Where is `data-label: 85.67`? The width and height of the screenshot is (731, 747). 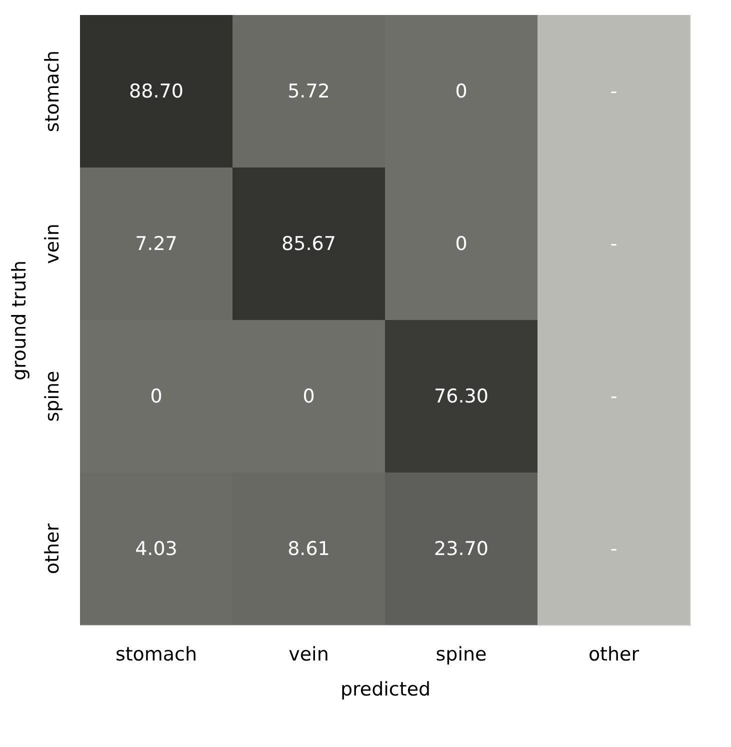 data-label: 85.67 is located at coordinates (309, 243).